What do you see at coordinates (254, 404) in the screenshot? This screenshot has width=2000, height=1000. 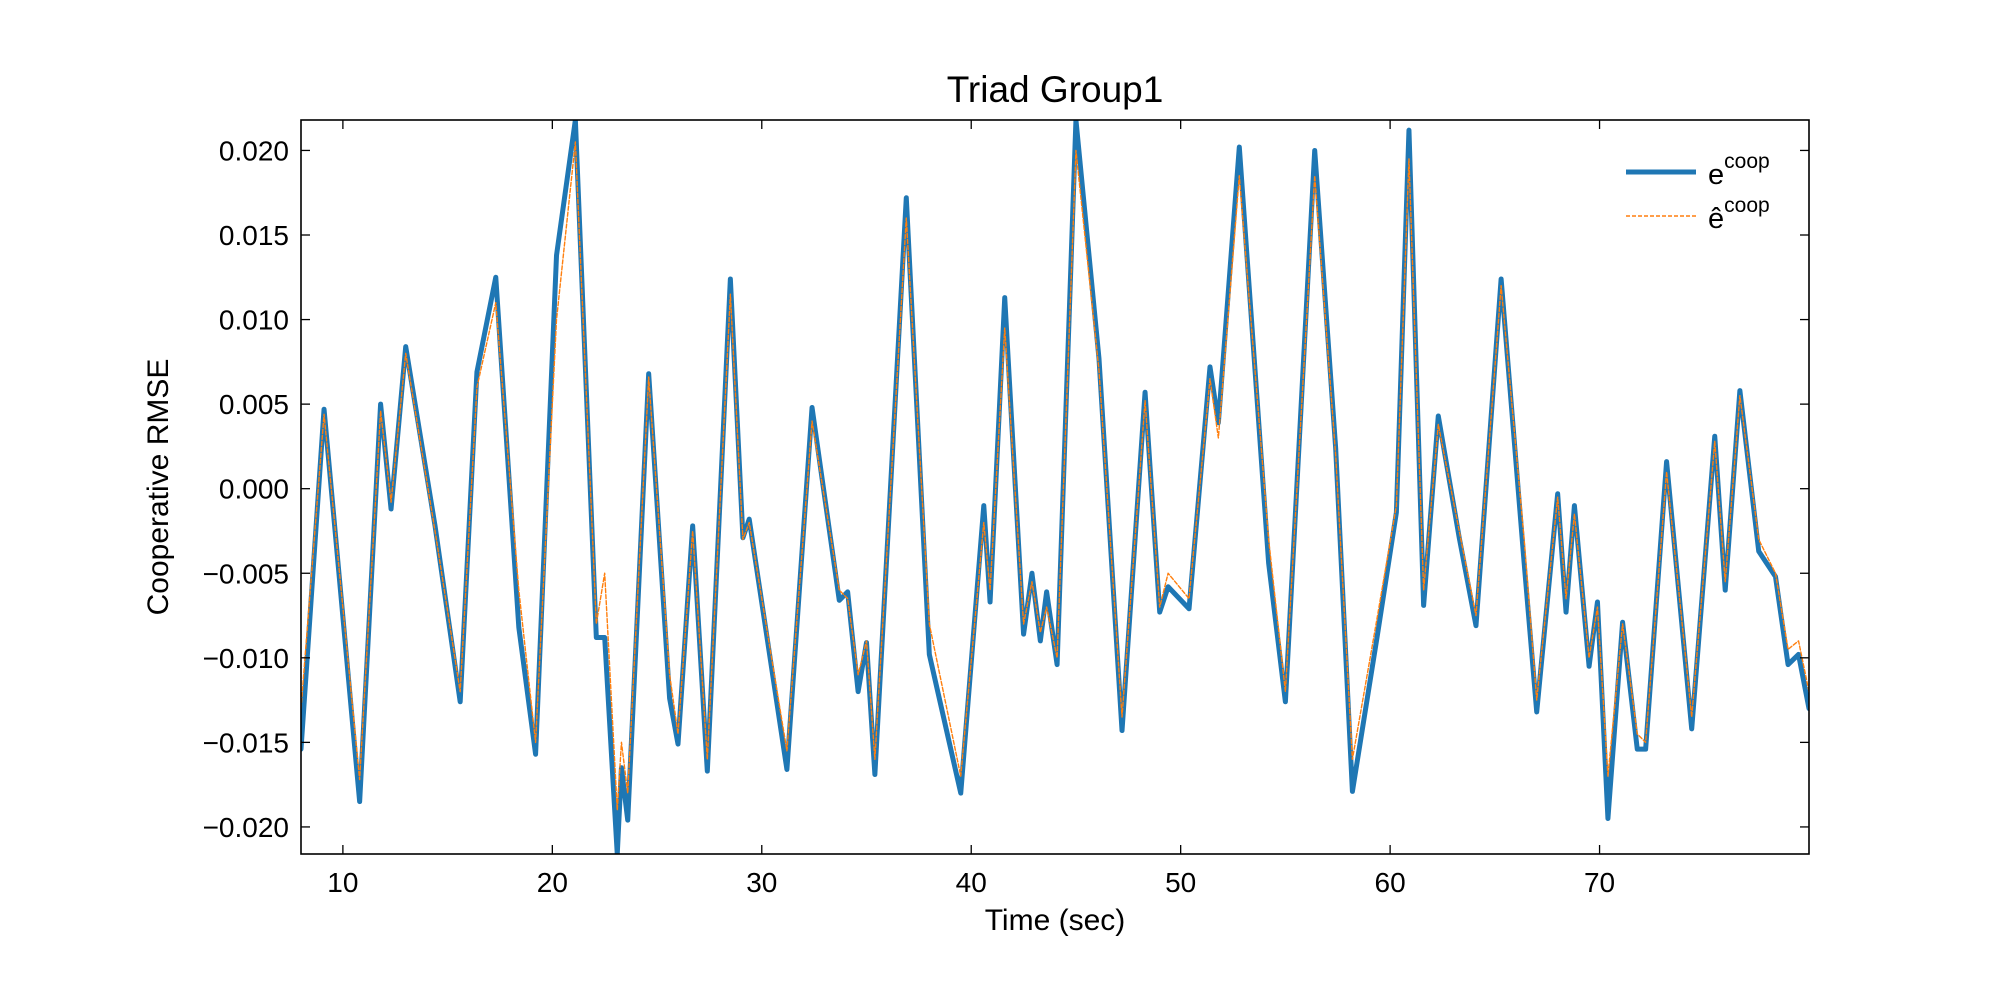 I see `y-tick-label: 0.005` at bounding box center [254, 404].